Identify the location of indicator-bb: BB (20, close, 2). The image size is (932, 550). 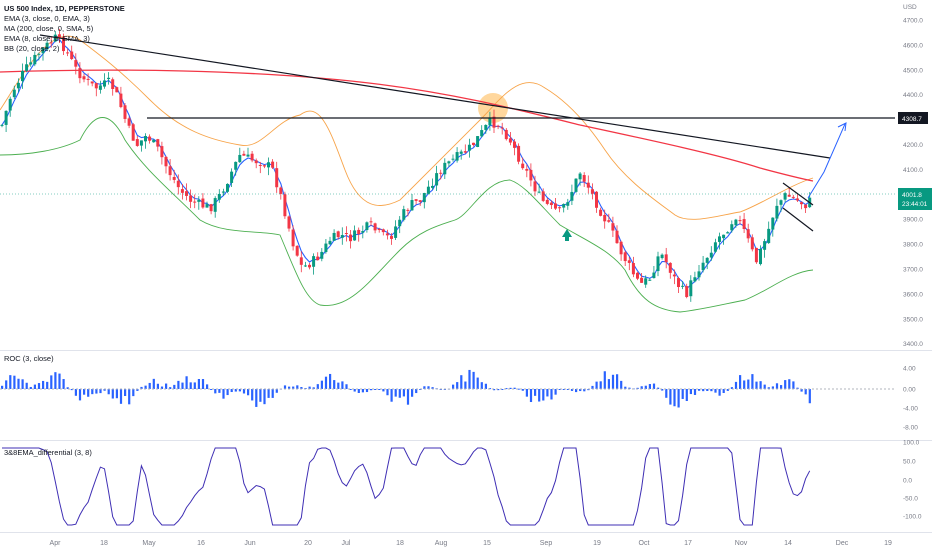
(32, 48).